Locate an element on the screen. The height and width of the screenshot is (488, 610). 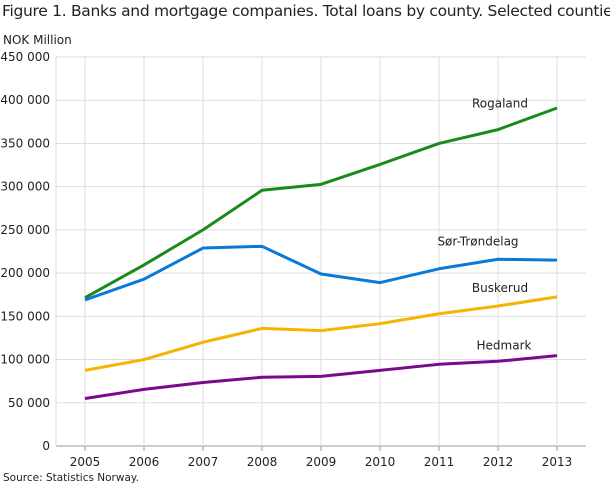
x-tick-label: 2013 is located at coordinates (557, 462).